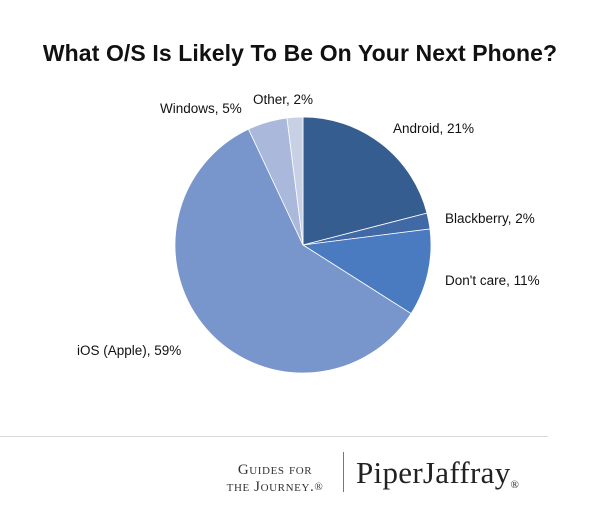 The image size is (600, 505). I want to click on data-label-blackberry: Blackberry, 2%, so click(490, 218).